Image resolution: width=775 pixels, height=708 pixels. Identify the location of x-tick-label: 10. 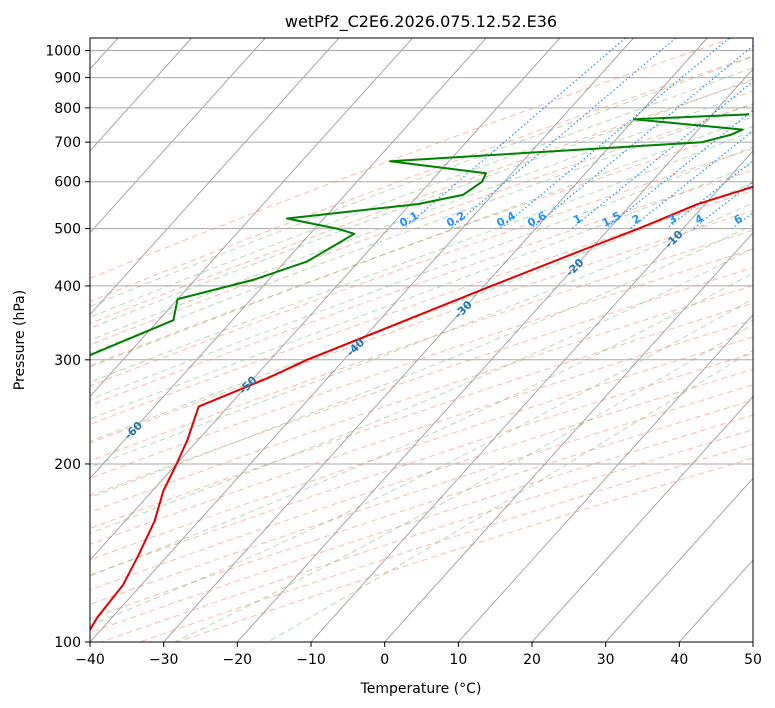
(458, 660).